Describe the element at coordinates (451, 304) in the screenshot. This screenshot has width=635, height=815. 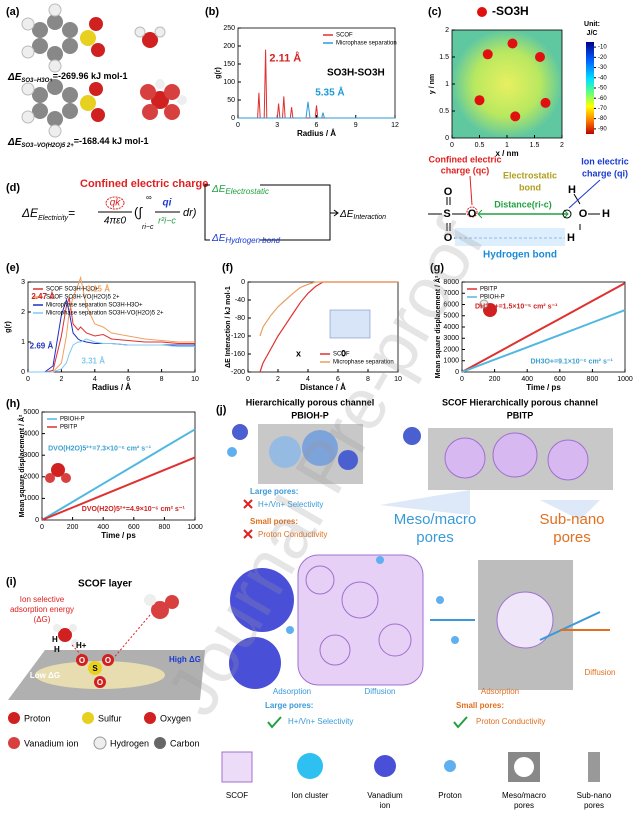
I see `y-tick-label: 6000` at that location.